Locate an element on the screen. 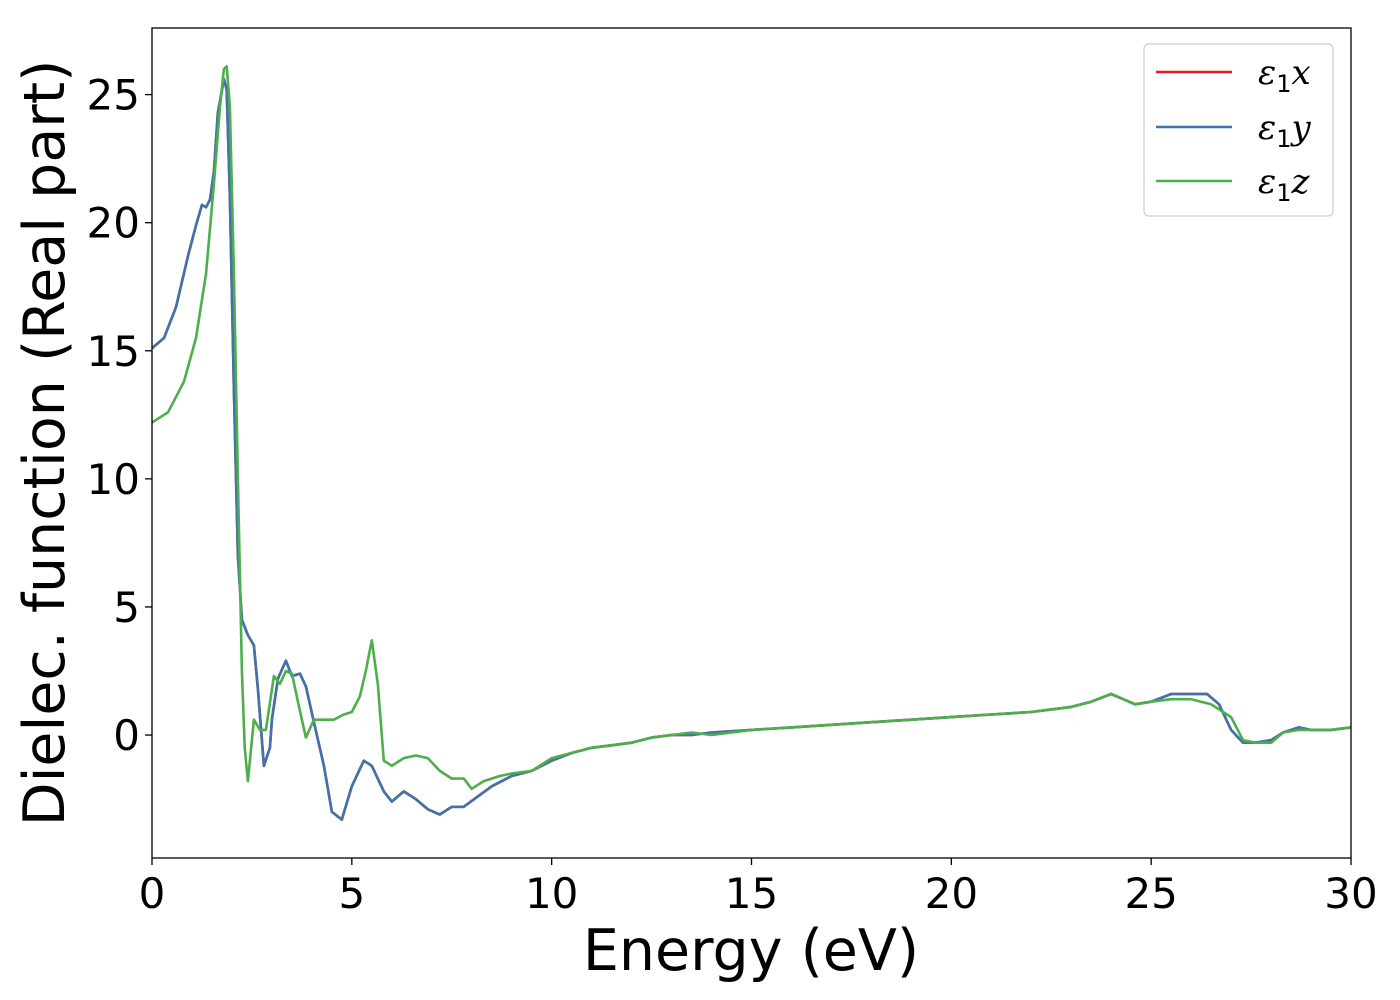 The image size is (1400, 1000). y-tick-label: 5 is located at coordinates (126, 607).